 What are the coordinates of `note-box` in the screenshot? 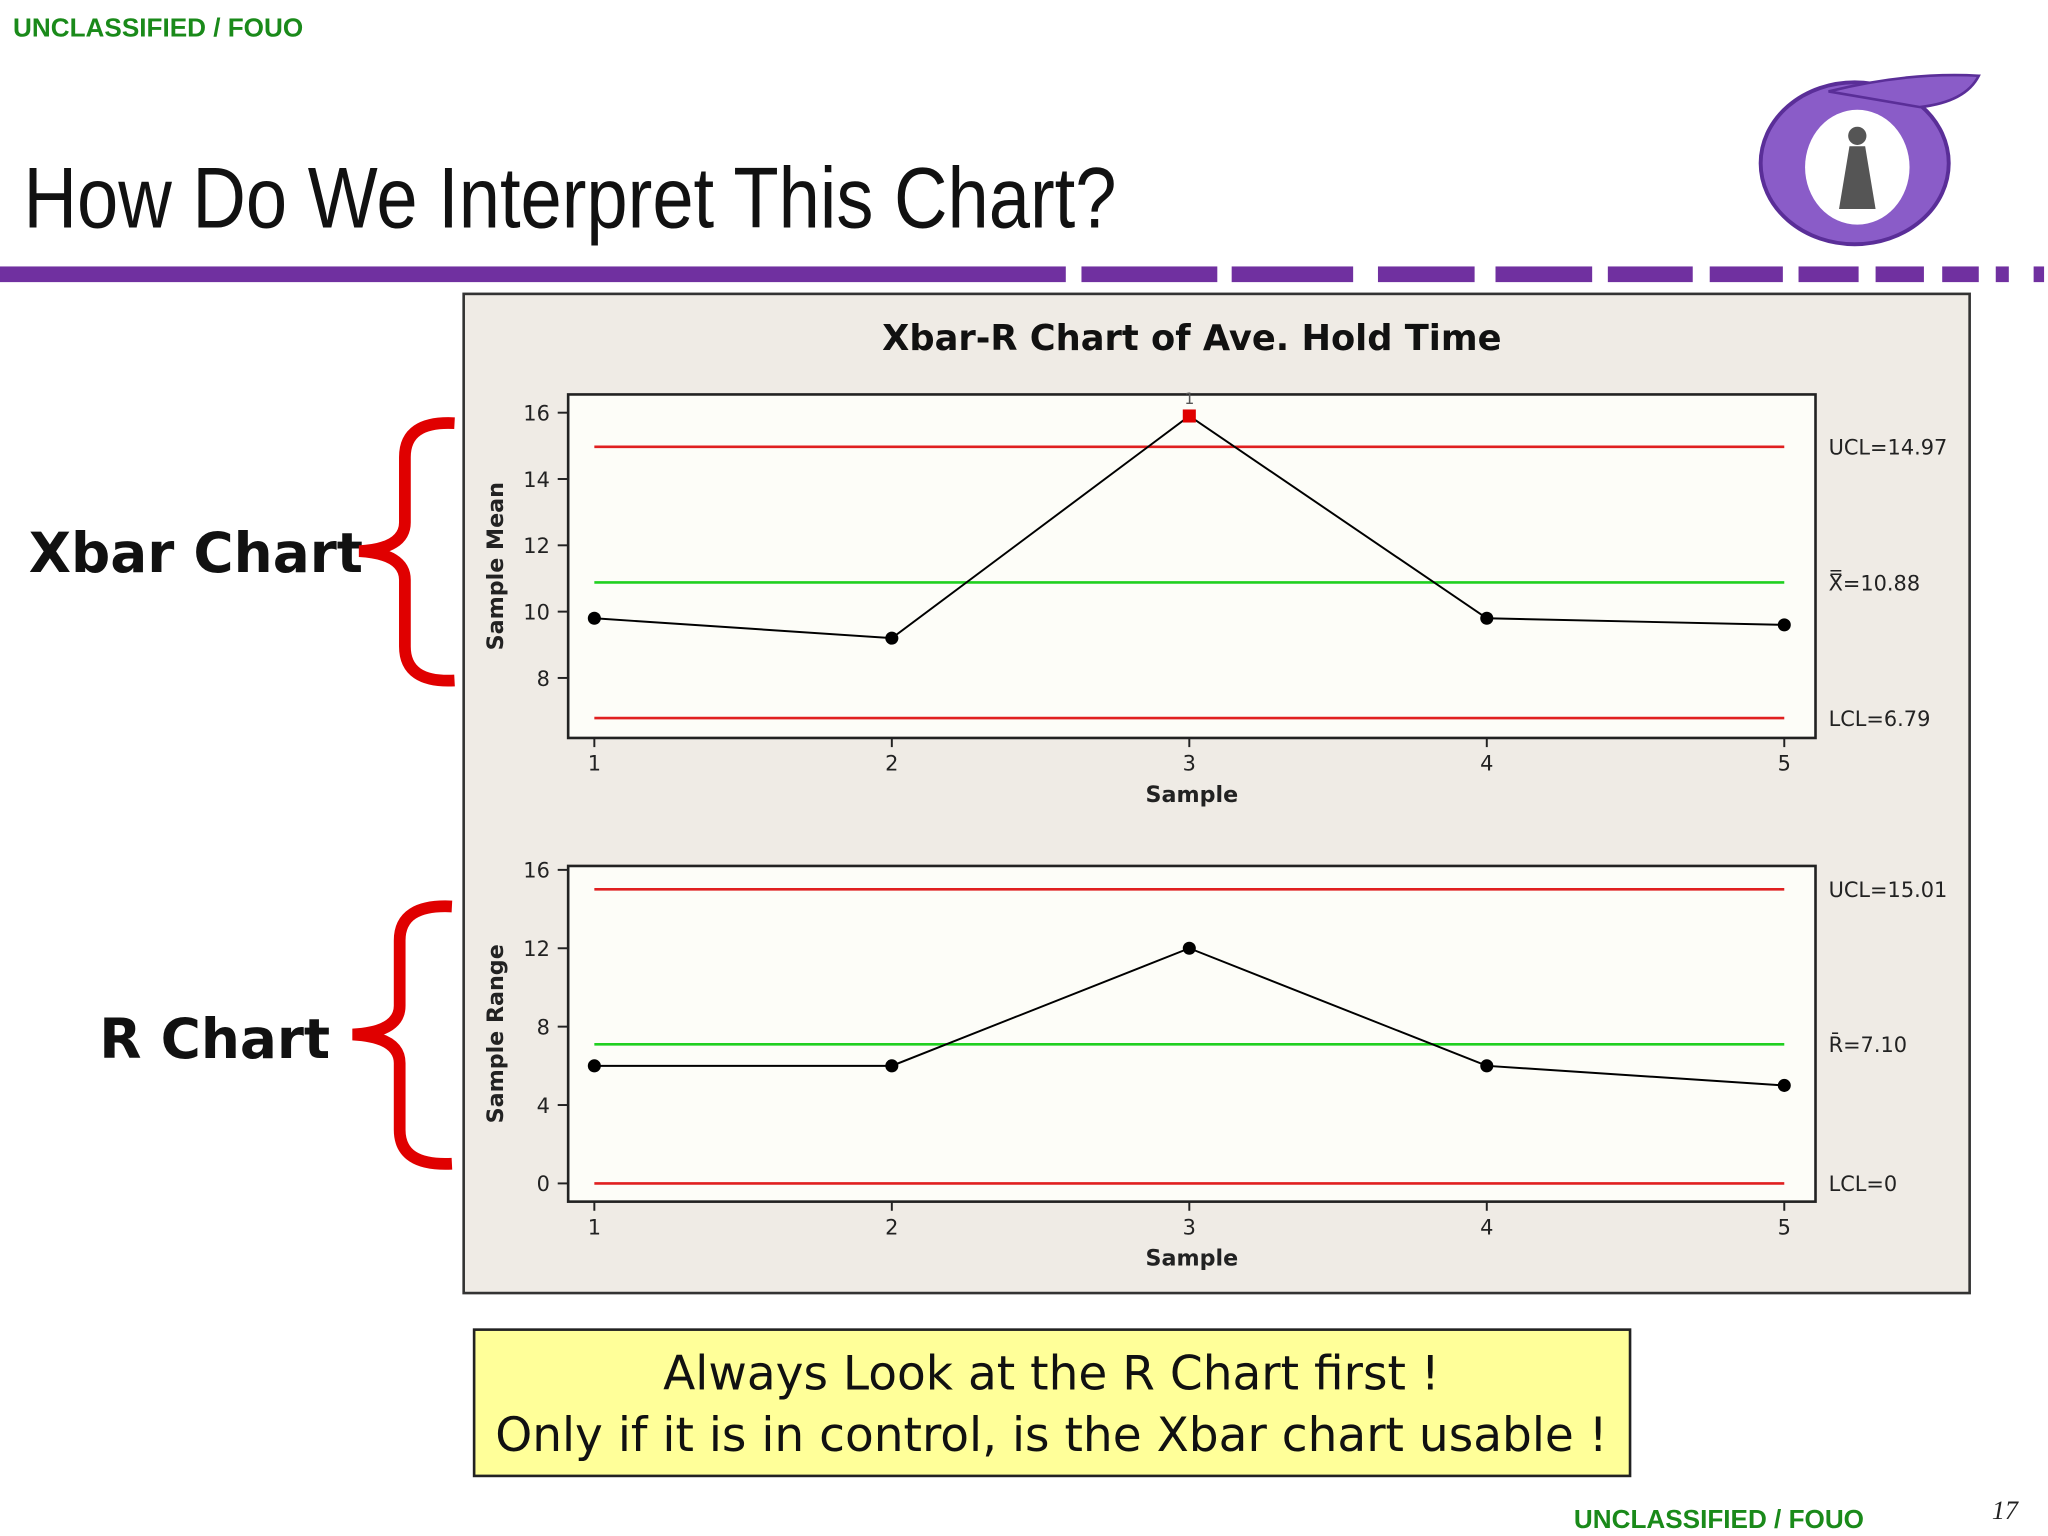 It's located at (1052, 1403).